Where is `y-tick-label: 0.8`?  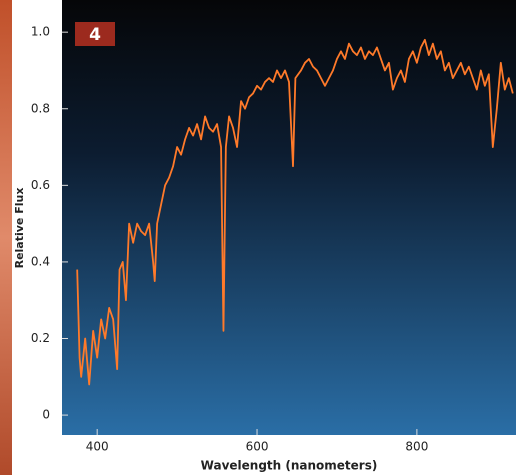 y-tick-label: 0.8 is located at coordinates (40, 108).